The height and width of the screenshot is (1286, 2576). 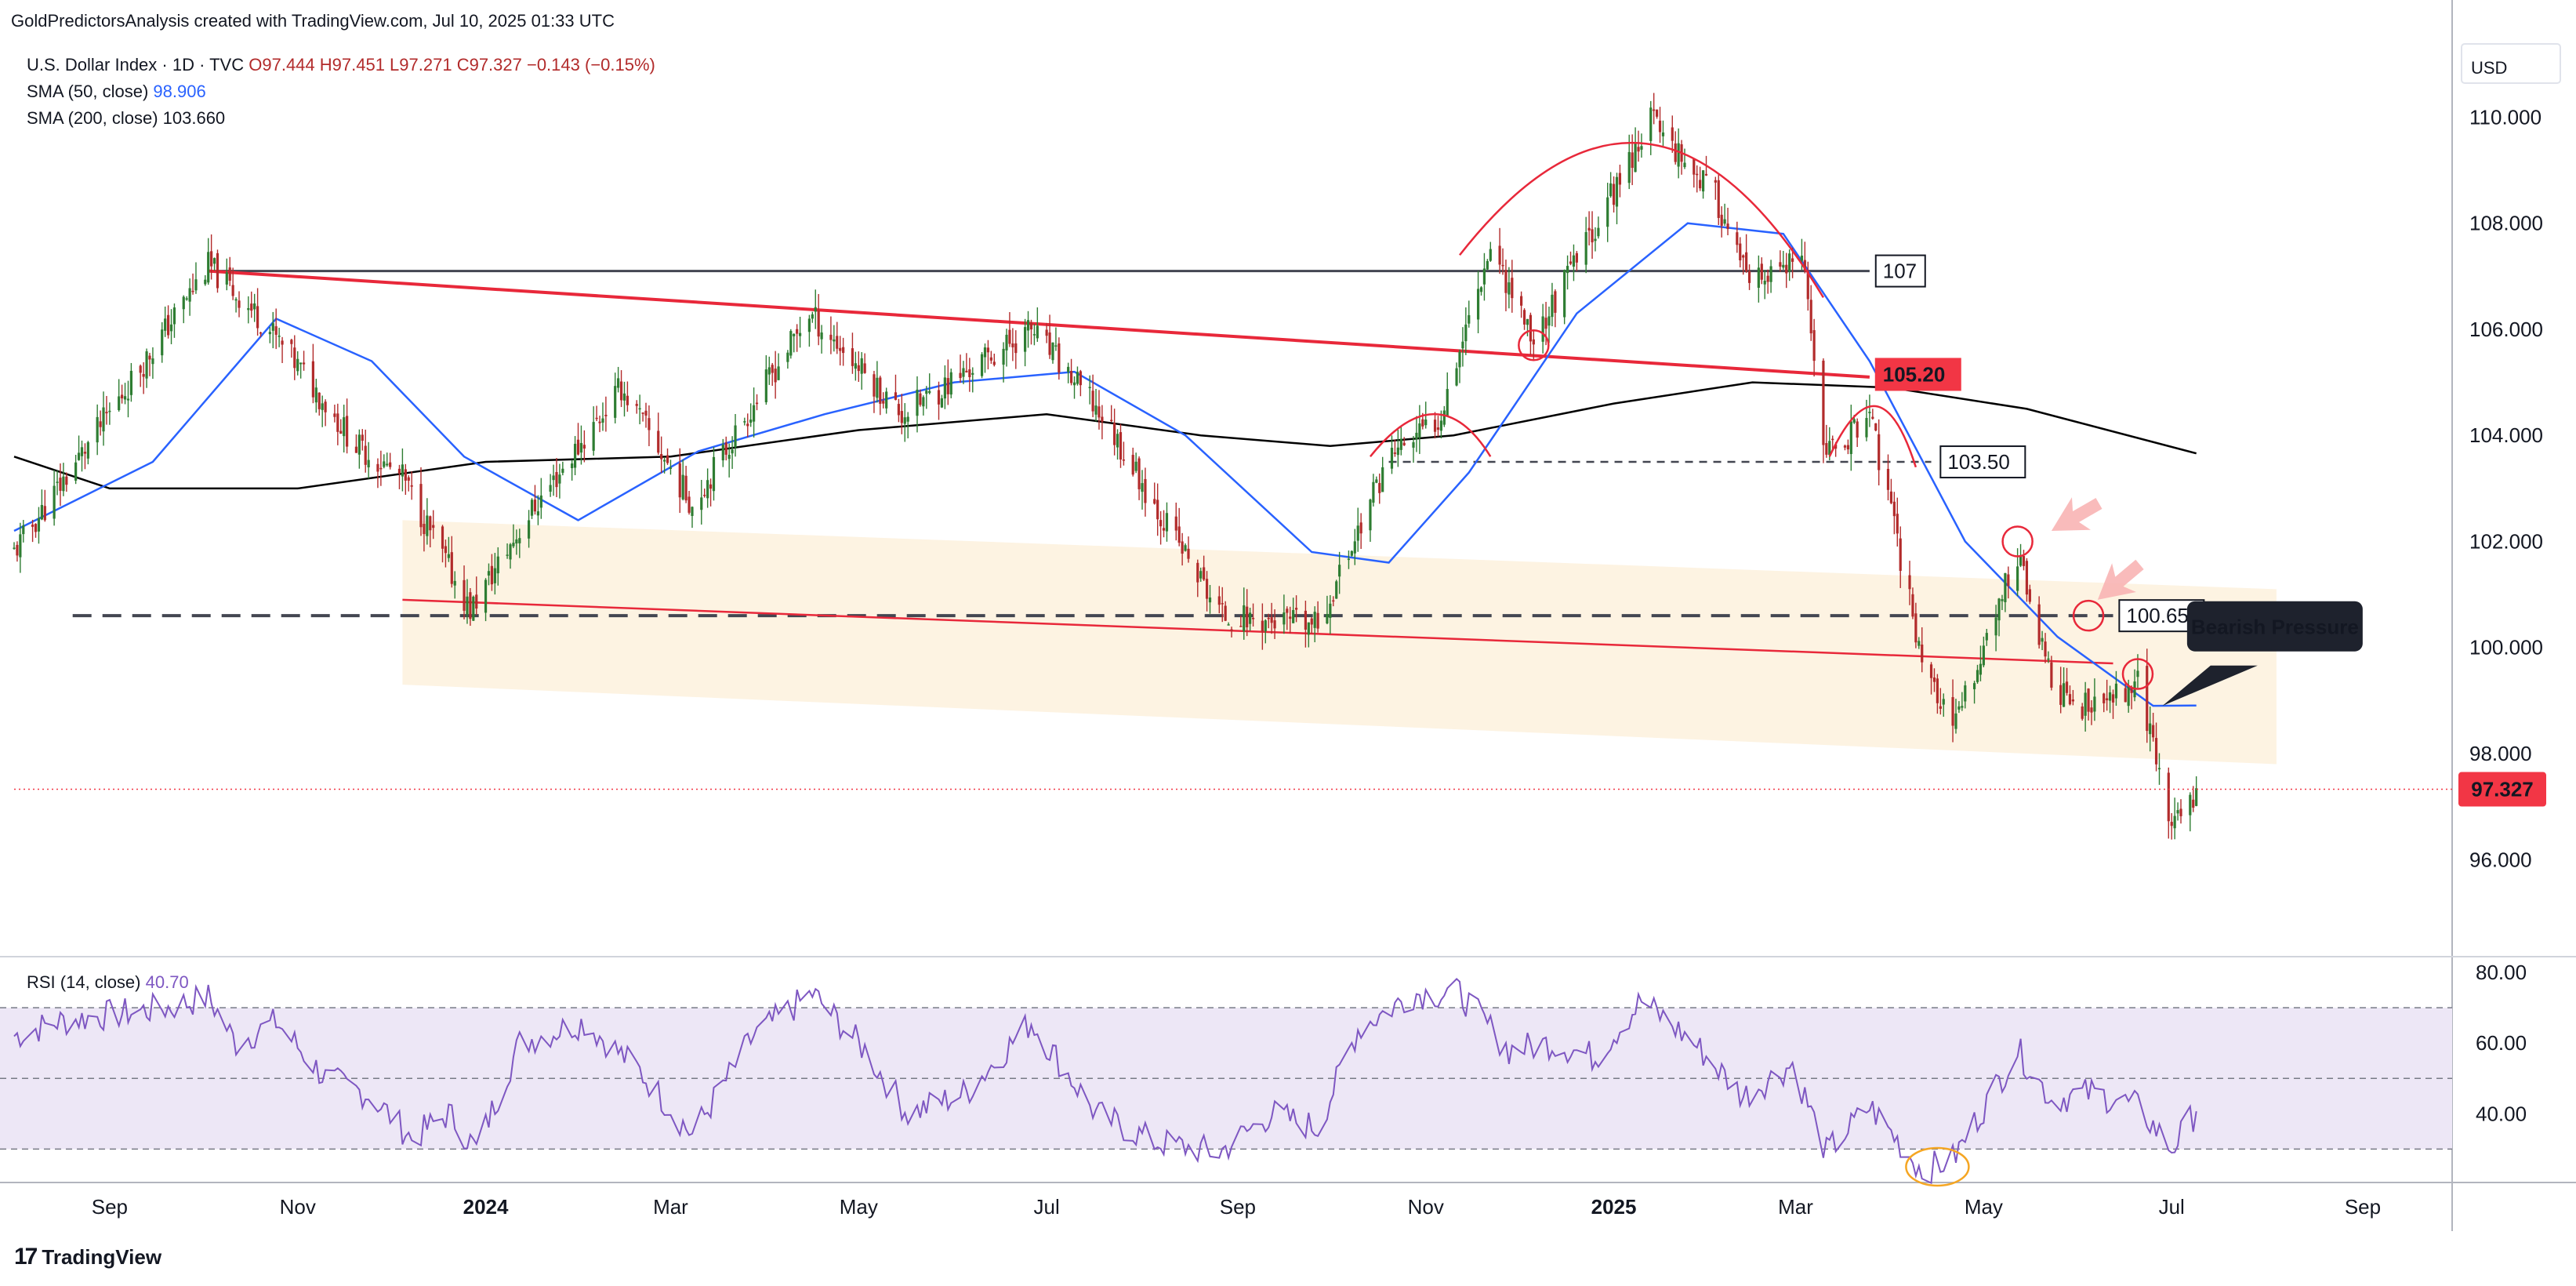 What do you see at coordinates (102, 1257) in the screenshot?
I see `tradingview-logo-text: TradingView` at bounding box center [102, 1257].